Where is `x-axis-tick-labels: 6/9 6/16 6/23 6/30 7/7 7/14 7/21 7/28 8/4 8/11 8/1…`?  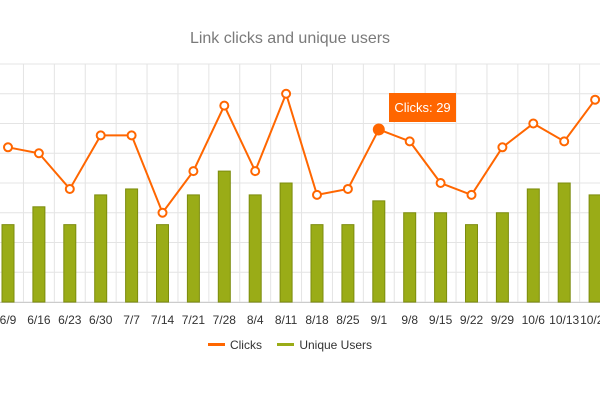
x-axis-tick-labels: 6/9 6/16 6/23 6/30 7/7 7/14 7/21 7/28 8/4 8/11 8/1… is located at coordinates (300, 320).